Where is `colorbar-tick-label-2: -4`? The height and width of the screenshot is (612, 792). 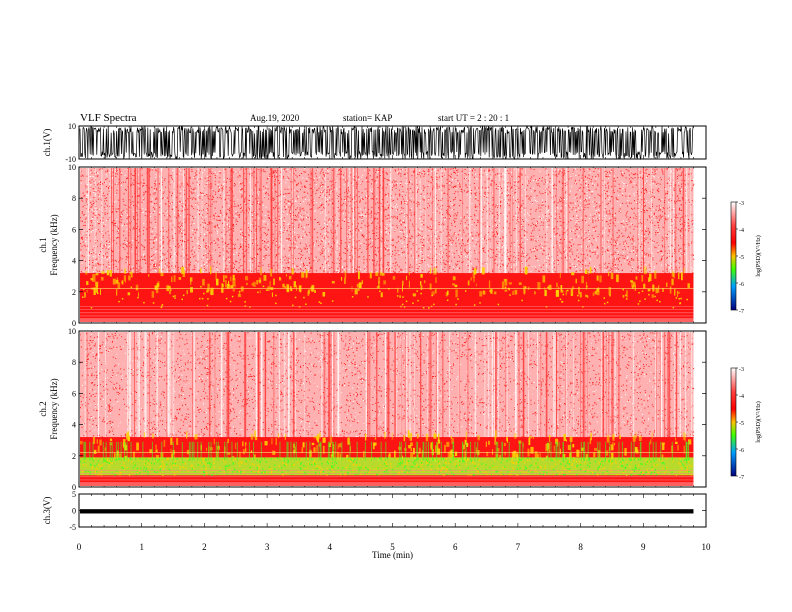
colorbar-tick-label-2: -4 is located at coordinates (741, 397).